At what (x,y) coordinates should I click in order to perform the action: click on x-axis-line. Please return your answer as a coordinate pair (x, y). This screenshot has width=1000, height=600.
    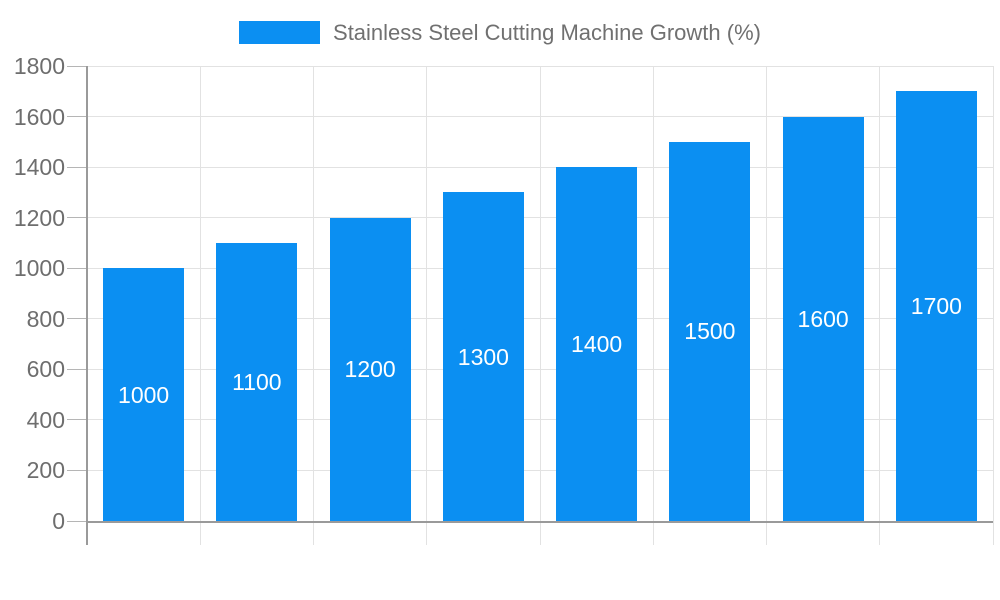
    Looking at the image, I should click on (540, 522).